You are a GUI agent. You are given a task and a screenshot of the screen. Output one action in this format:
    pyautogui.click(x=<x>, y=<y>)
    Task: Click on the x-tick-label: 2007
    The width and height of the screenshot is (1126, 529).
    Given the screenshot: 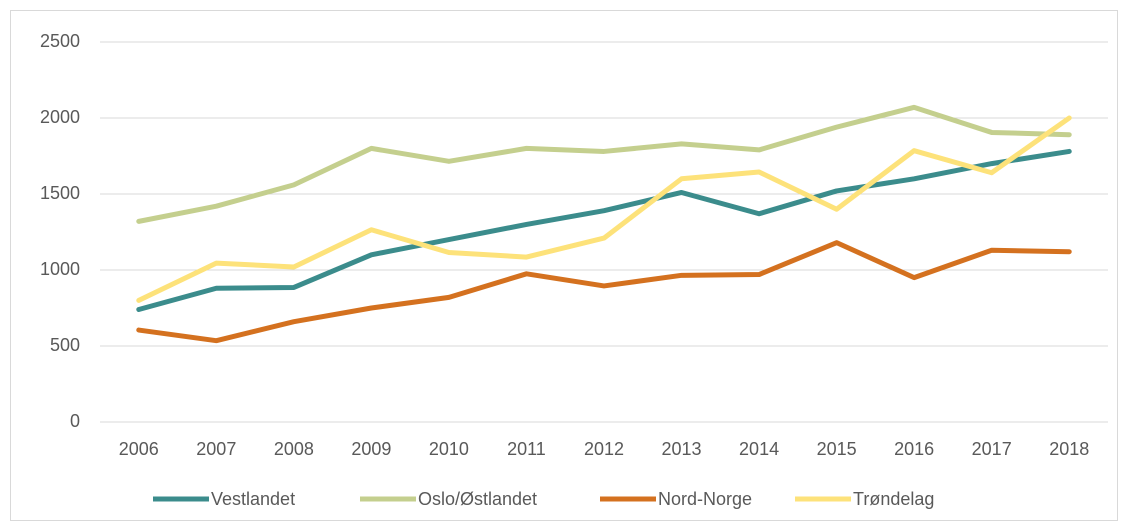 What is the action you would take?
    pyautogui.click(x=216, y=449)
    